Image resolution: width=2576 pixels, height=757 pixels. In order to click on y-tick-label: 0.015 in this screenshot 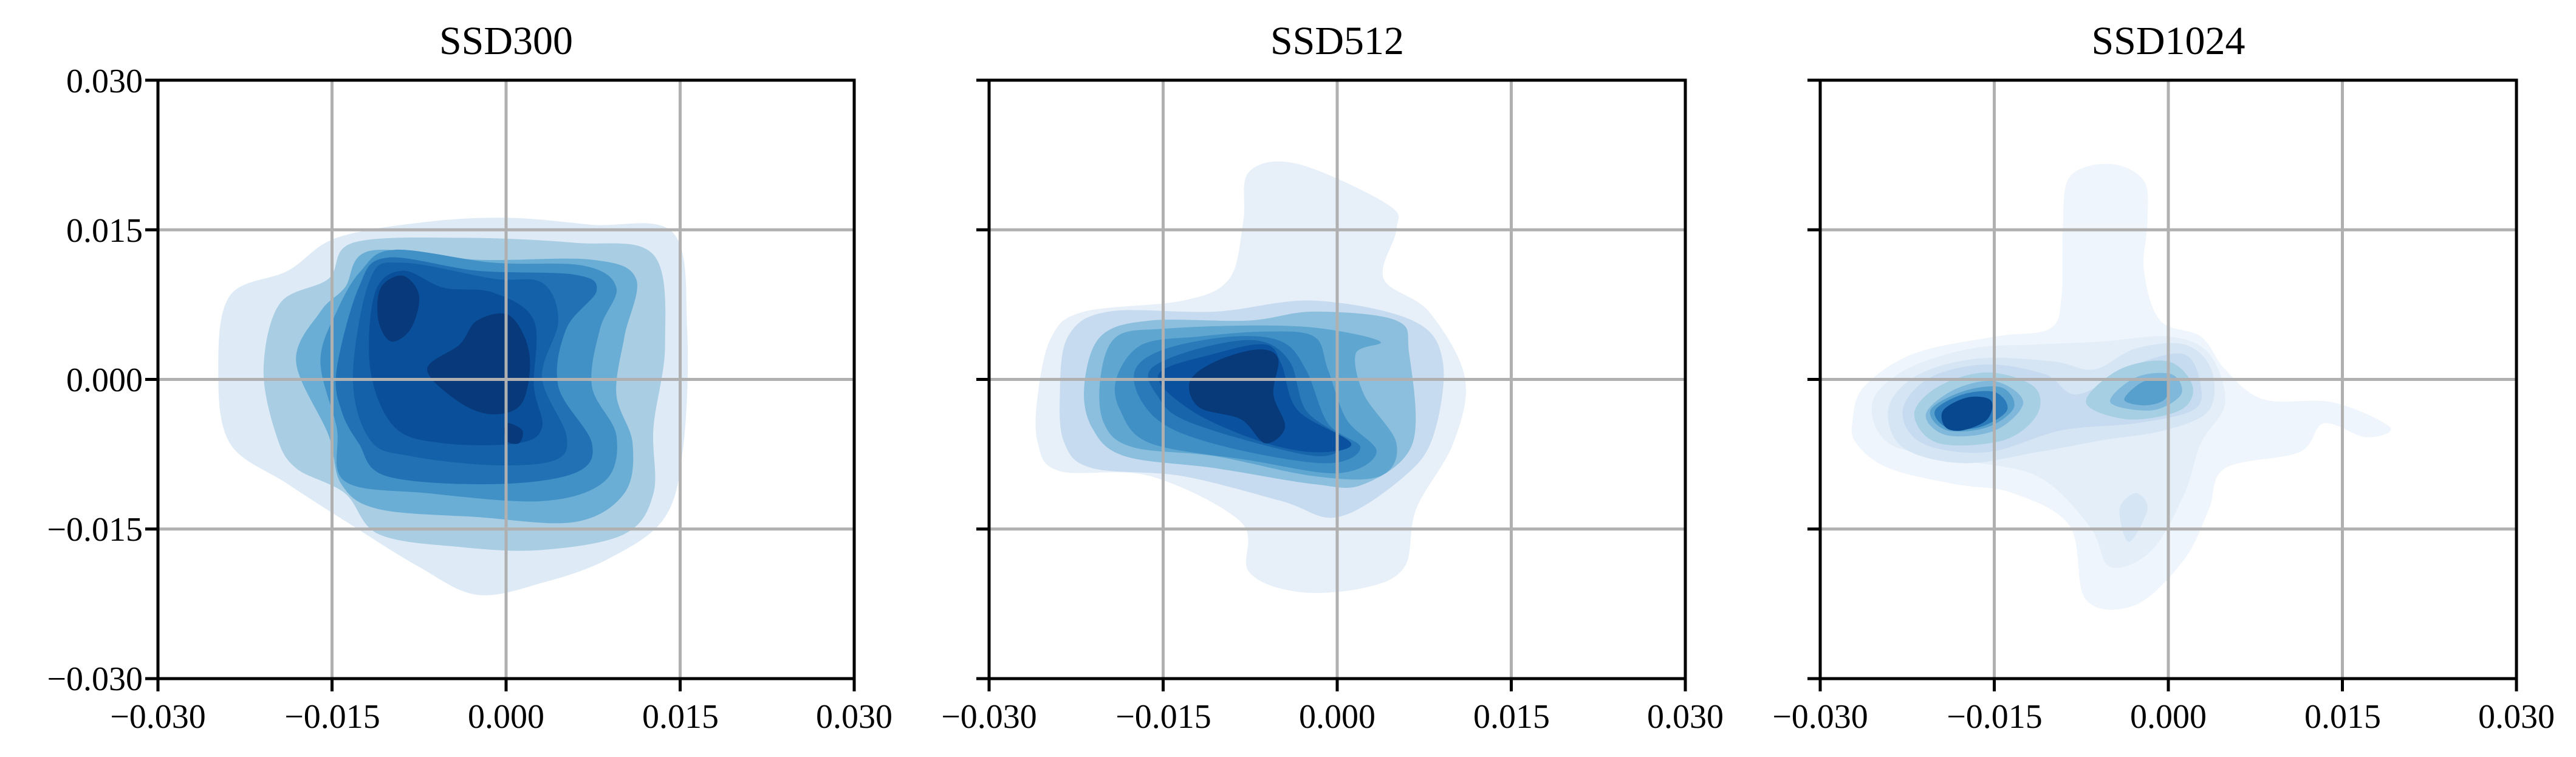, I will do `click(104, 231)`.